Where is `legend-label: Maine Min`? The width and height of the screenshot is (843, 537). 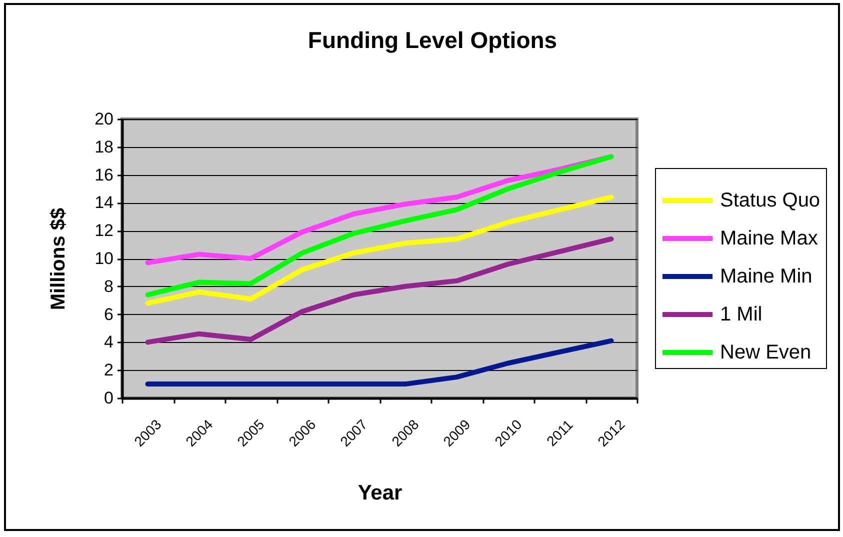
legend-label: Maine Min is located at coordinates (766, 277).